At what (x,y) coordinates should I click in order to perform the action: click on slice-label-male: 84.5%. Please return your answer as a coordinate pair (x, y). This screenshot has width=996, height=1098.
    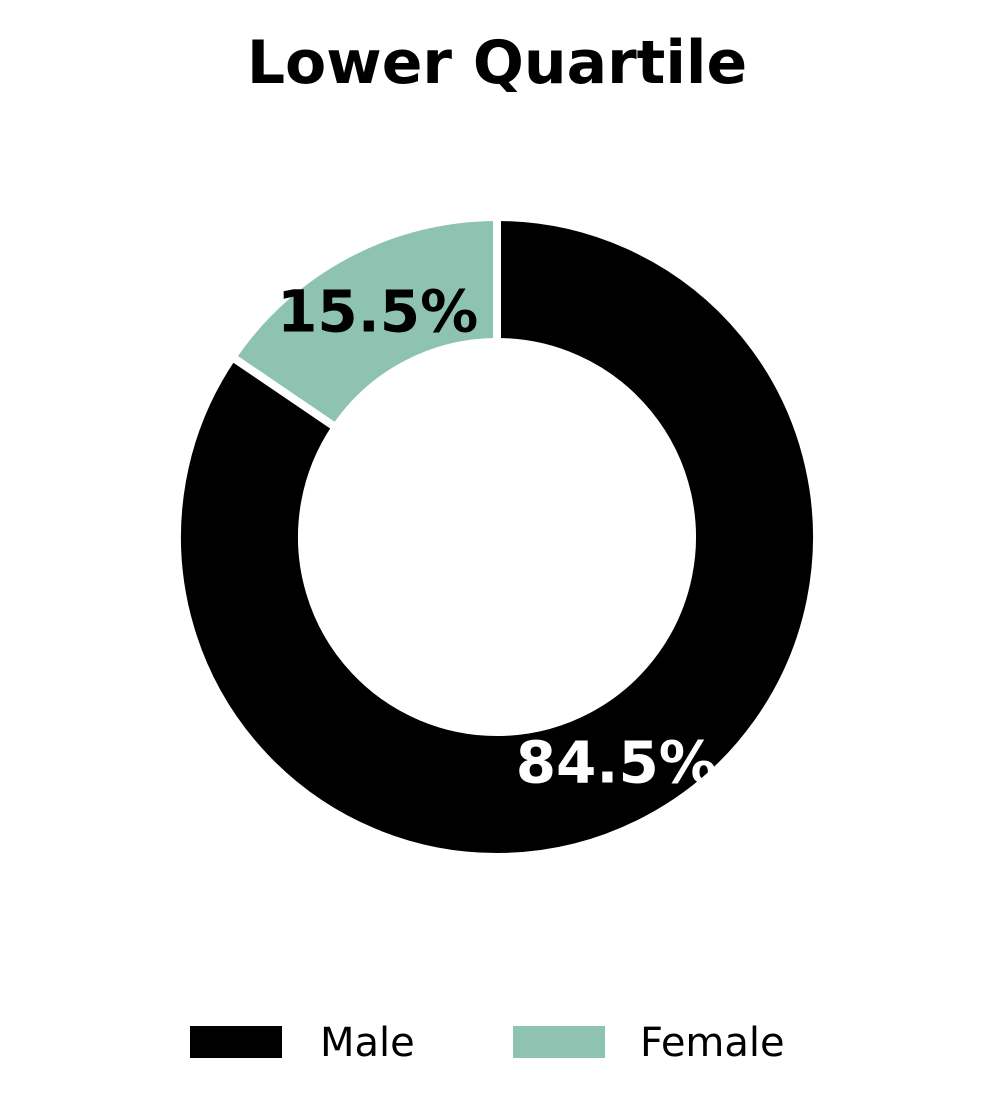
    Looking at the image, I should click on (616, 762).